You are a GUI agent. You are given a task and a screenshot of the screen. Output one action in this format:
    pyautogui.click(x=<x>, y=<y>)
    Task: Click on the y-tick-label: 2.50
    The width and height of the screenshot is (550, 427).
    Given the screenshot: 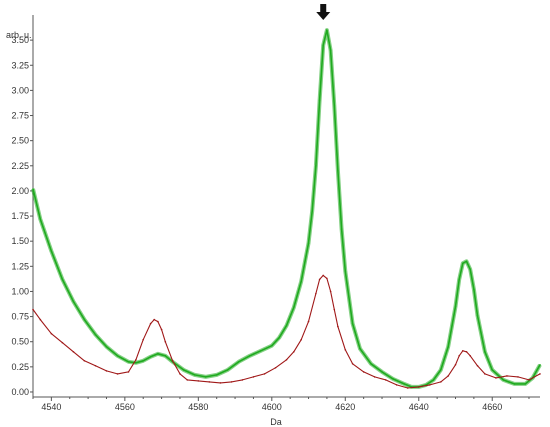 What is the action you would take?
    pyautogui.click(x=20, y=141)
    